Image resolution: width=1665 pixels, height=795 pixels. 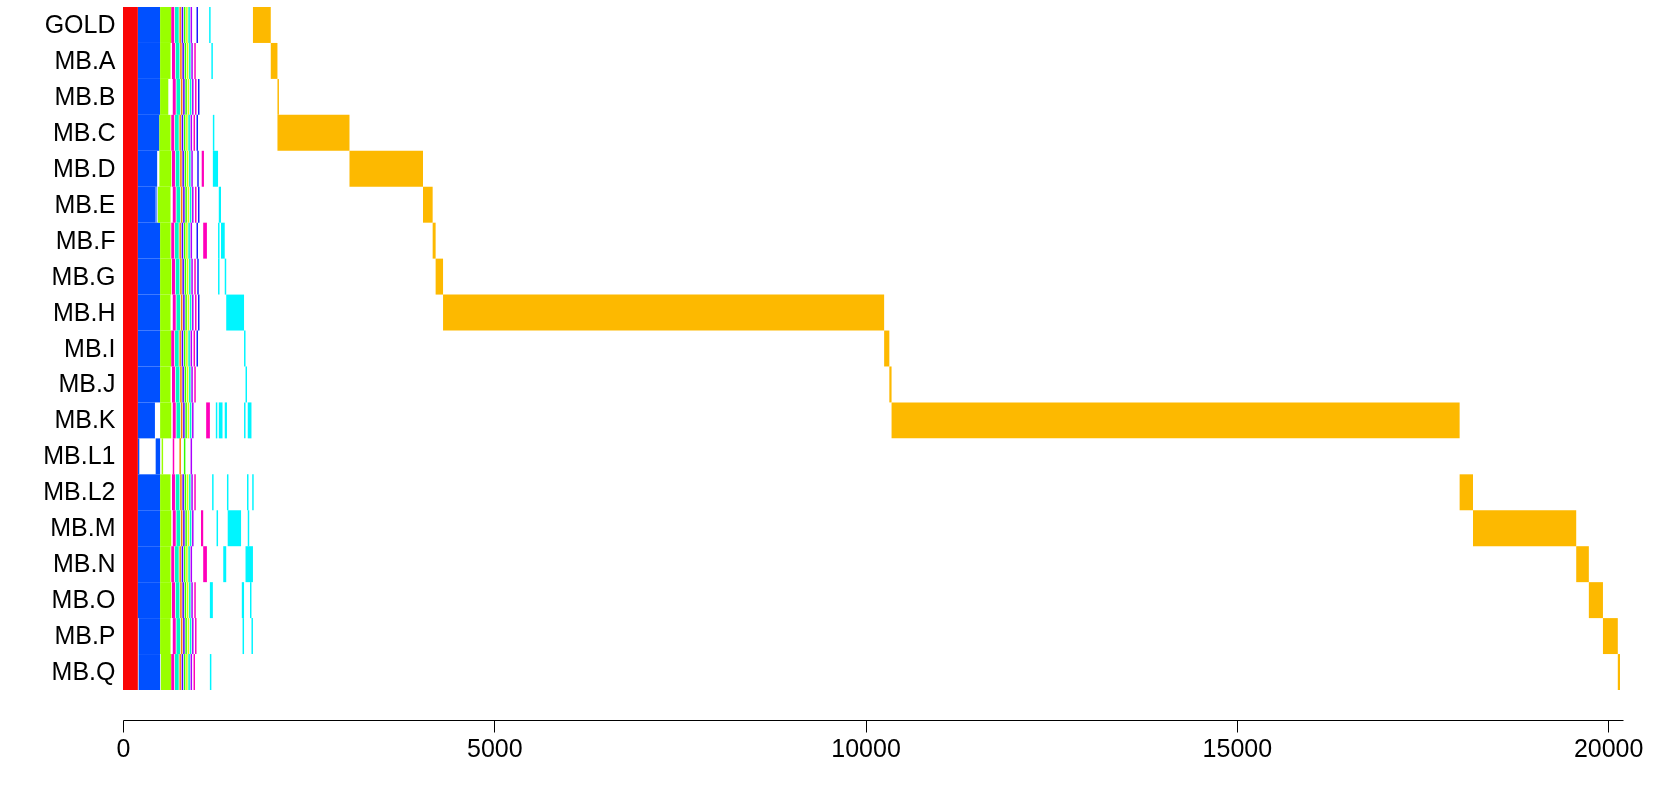 I want to click on y-tick-label: MB.L2, so click(x=79, y=491).